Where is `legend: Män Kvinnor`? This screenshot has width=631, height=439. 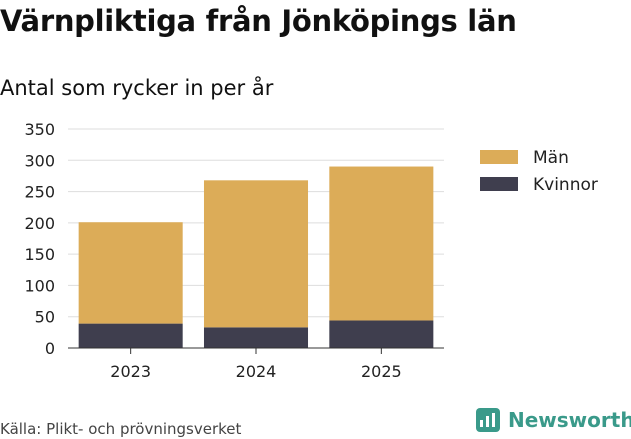 legend: Män Kvinnor is located at coordinates (539, 171).